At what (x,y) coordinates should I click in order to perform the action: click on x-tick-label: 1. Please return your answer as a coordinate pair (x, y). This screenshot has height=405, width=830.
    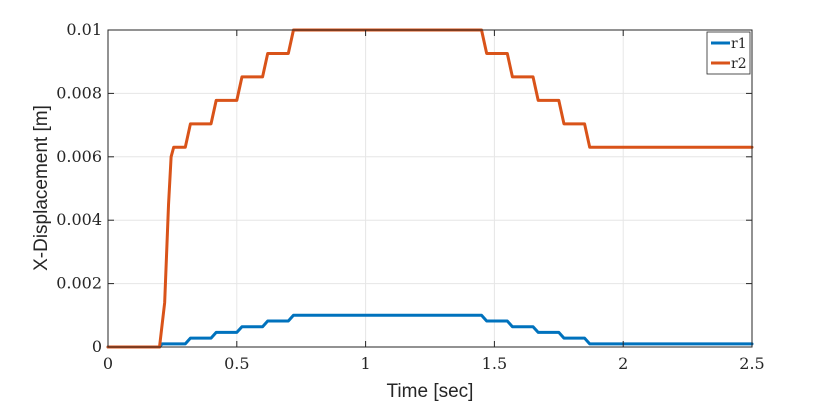
    Looking at the image, I should click on (366, 363).